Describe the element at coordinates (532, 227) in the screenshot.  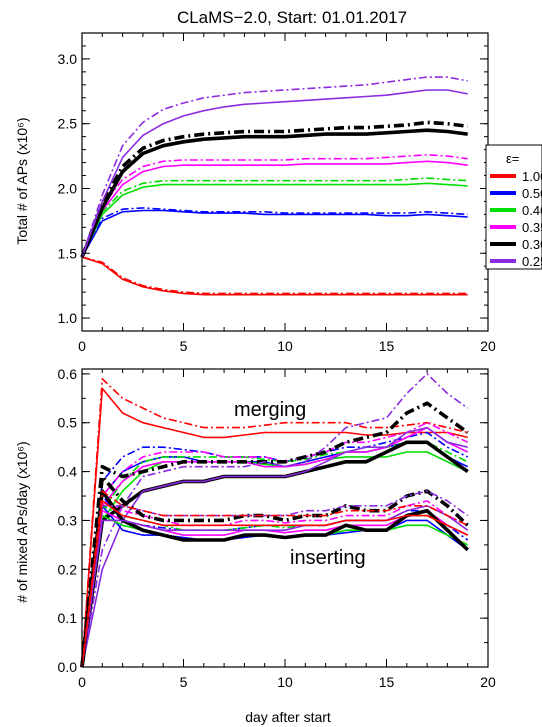
I see `legend-label: 0.35` at that location.